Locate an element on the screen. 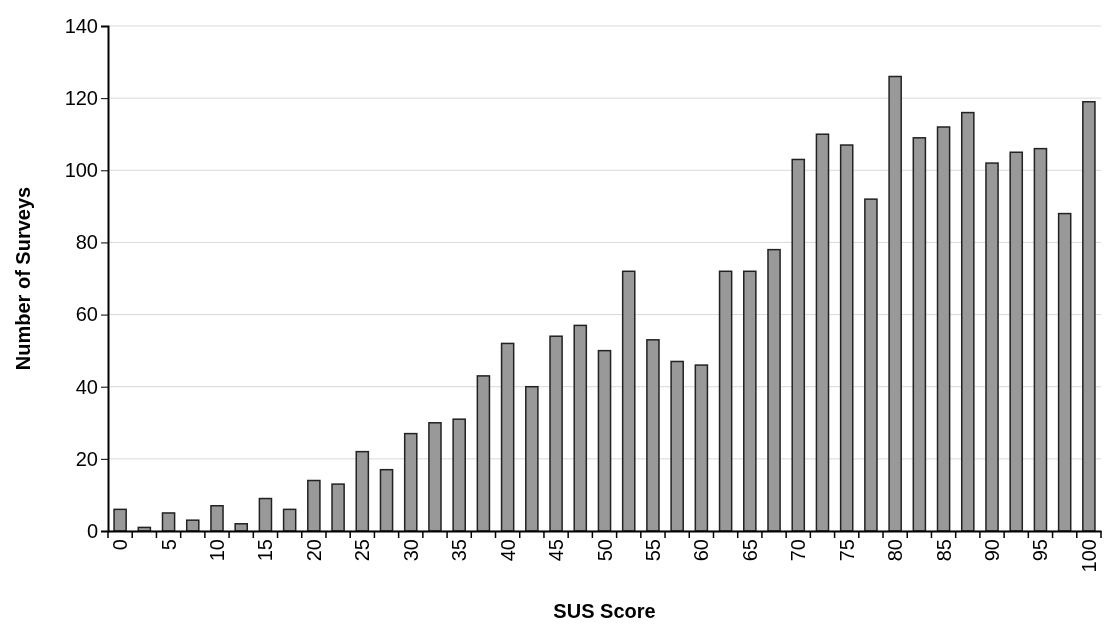 This screenshot has height=630, width=1105. x-axis-title: SUS Score is located at coordinates (604, 611).